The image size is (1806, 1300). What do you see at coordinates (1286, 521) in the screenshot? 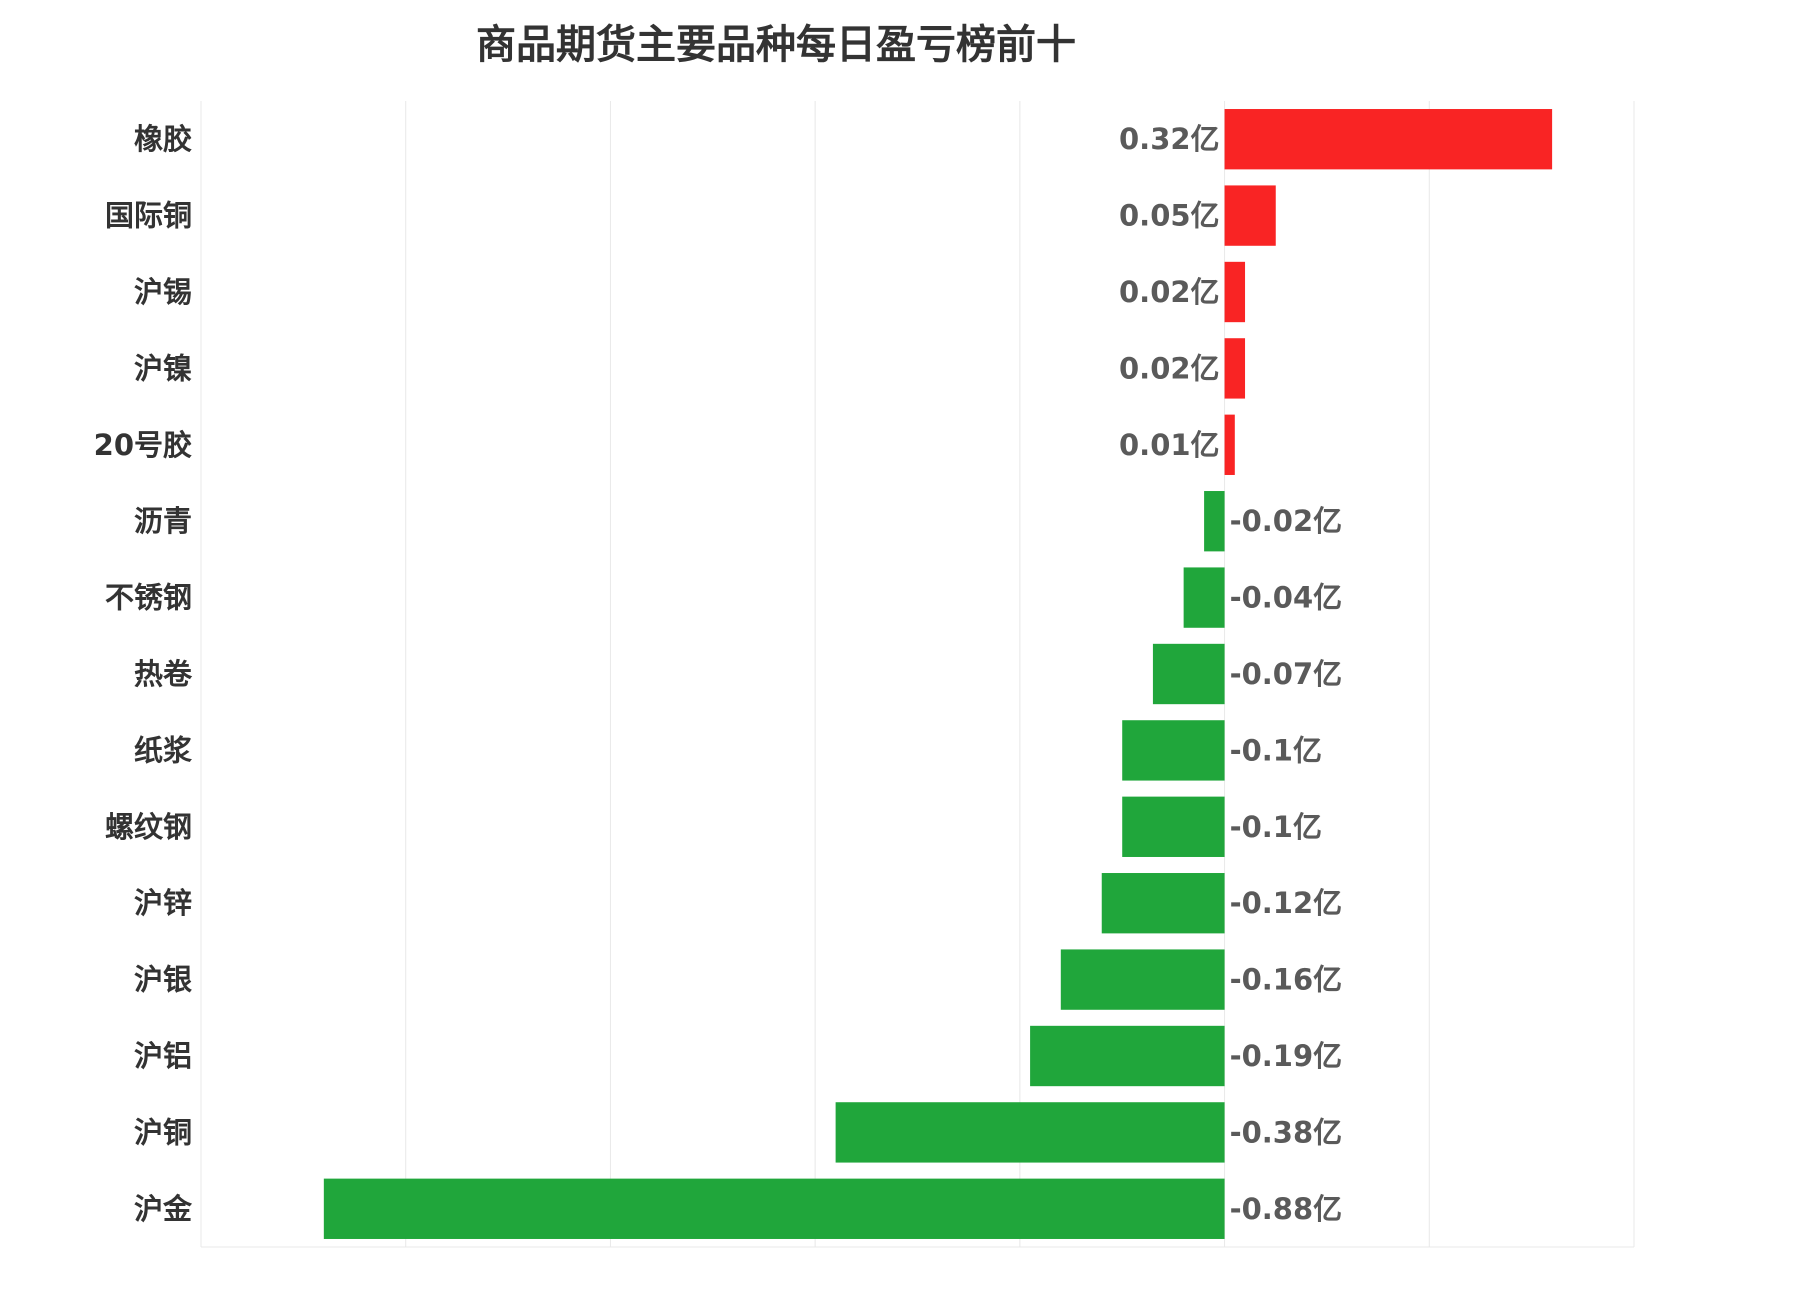
I see `value-label: -0.02亿` at bounding box center [1286, 521].